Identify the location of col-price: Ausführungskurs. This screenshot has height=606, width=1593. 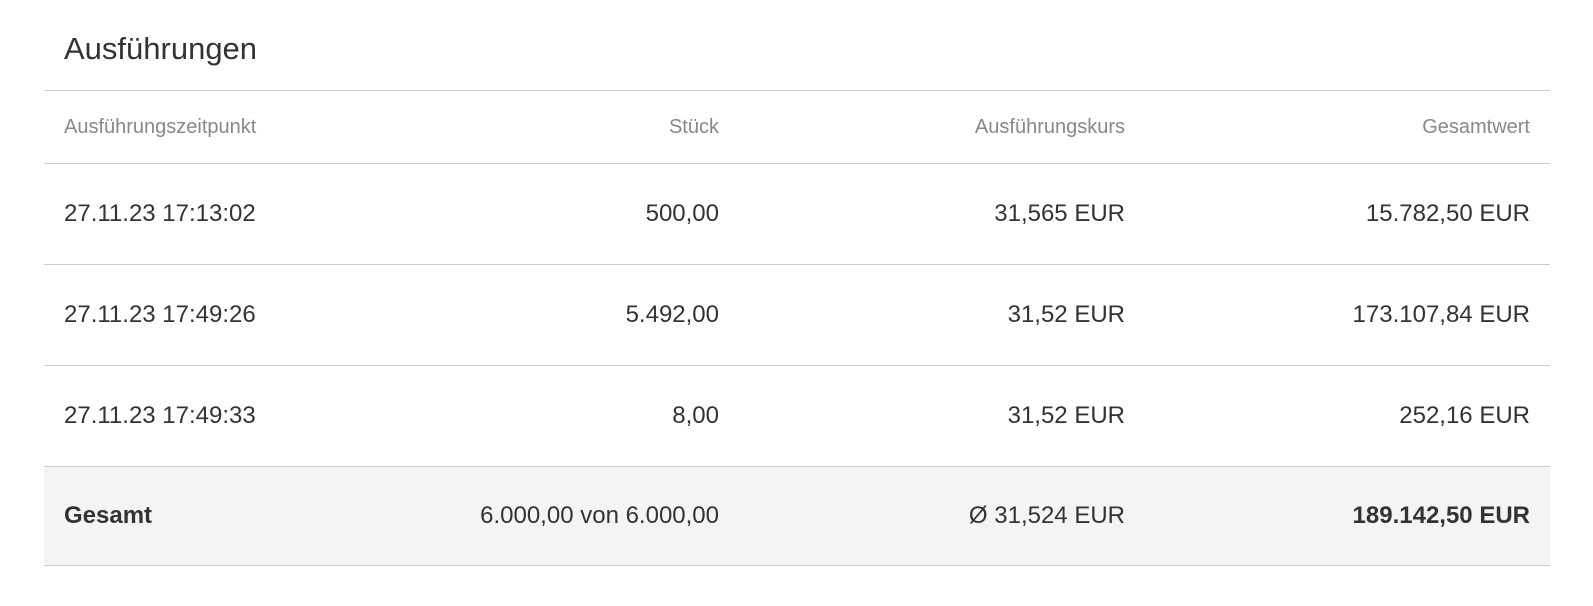
(1049, 126).